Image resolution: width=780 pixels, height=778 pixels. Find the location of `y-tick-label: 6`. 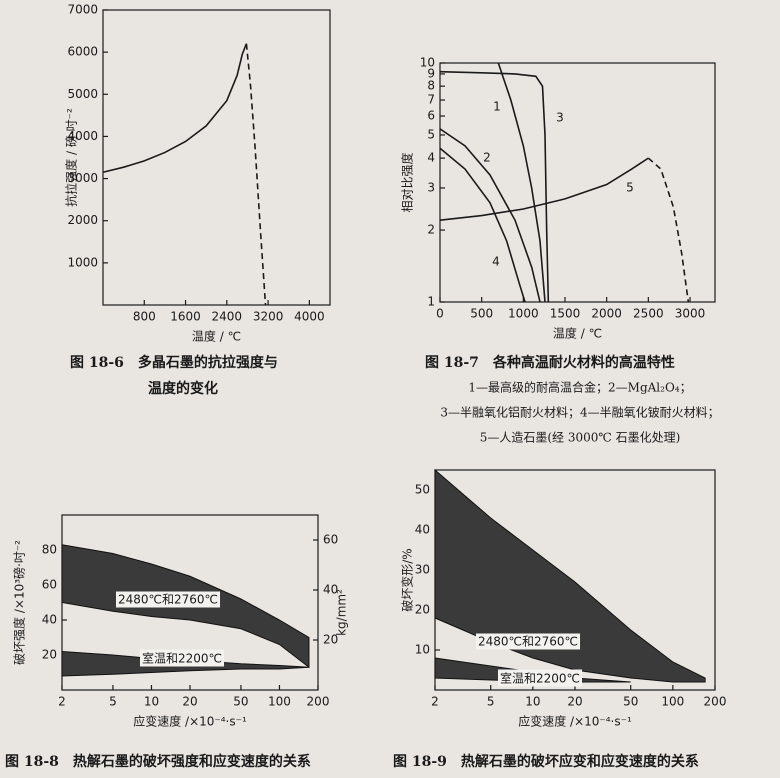

y-tick-label: 6 is located at coordinates (431, 116).